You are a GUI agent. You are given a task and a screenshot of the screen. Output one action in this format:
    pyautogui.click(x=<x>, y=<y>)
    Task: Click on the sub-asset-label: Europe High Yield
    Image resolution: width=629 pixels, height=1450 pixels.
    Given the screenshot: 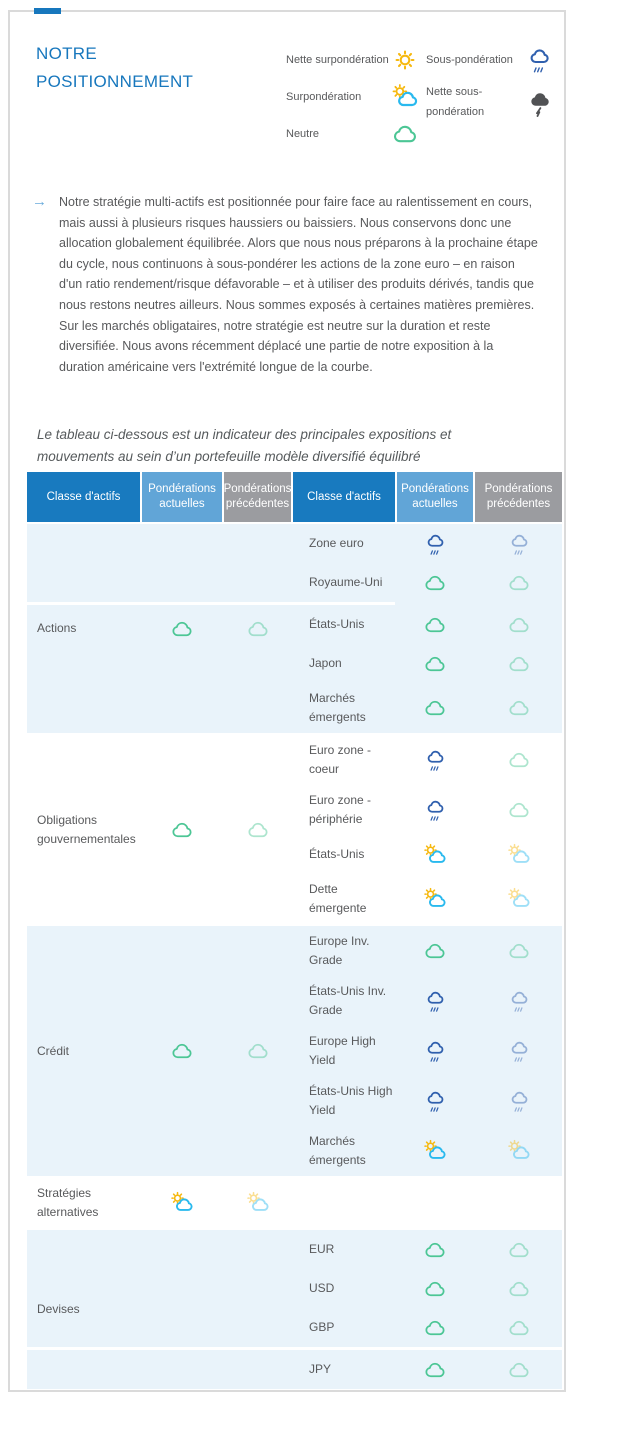 What is the action you would take?
    pyautogui.click(x=342, y=1050)
    